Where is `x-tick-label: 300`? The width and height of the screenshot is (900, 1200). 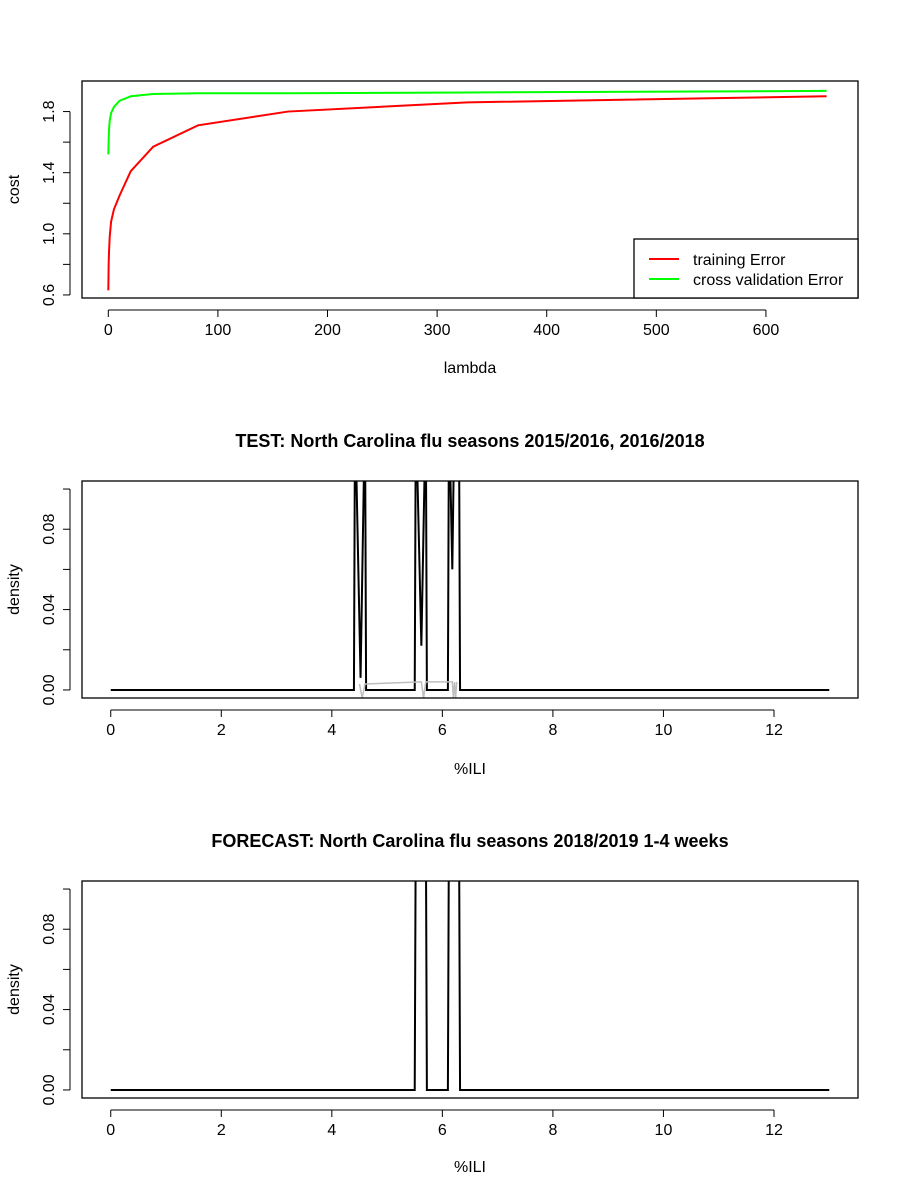
x-tick-label: 300 is located at coordinates (437, 330).